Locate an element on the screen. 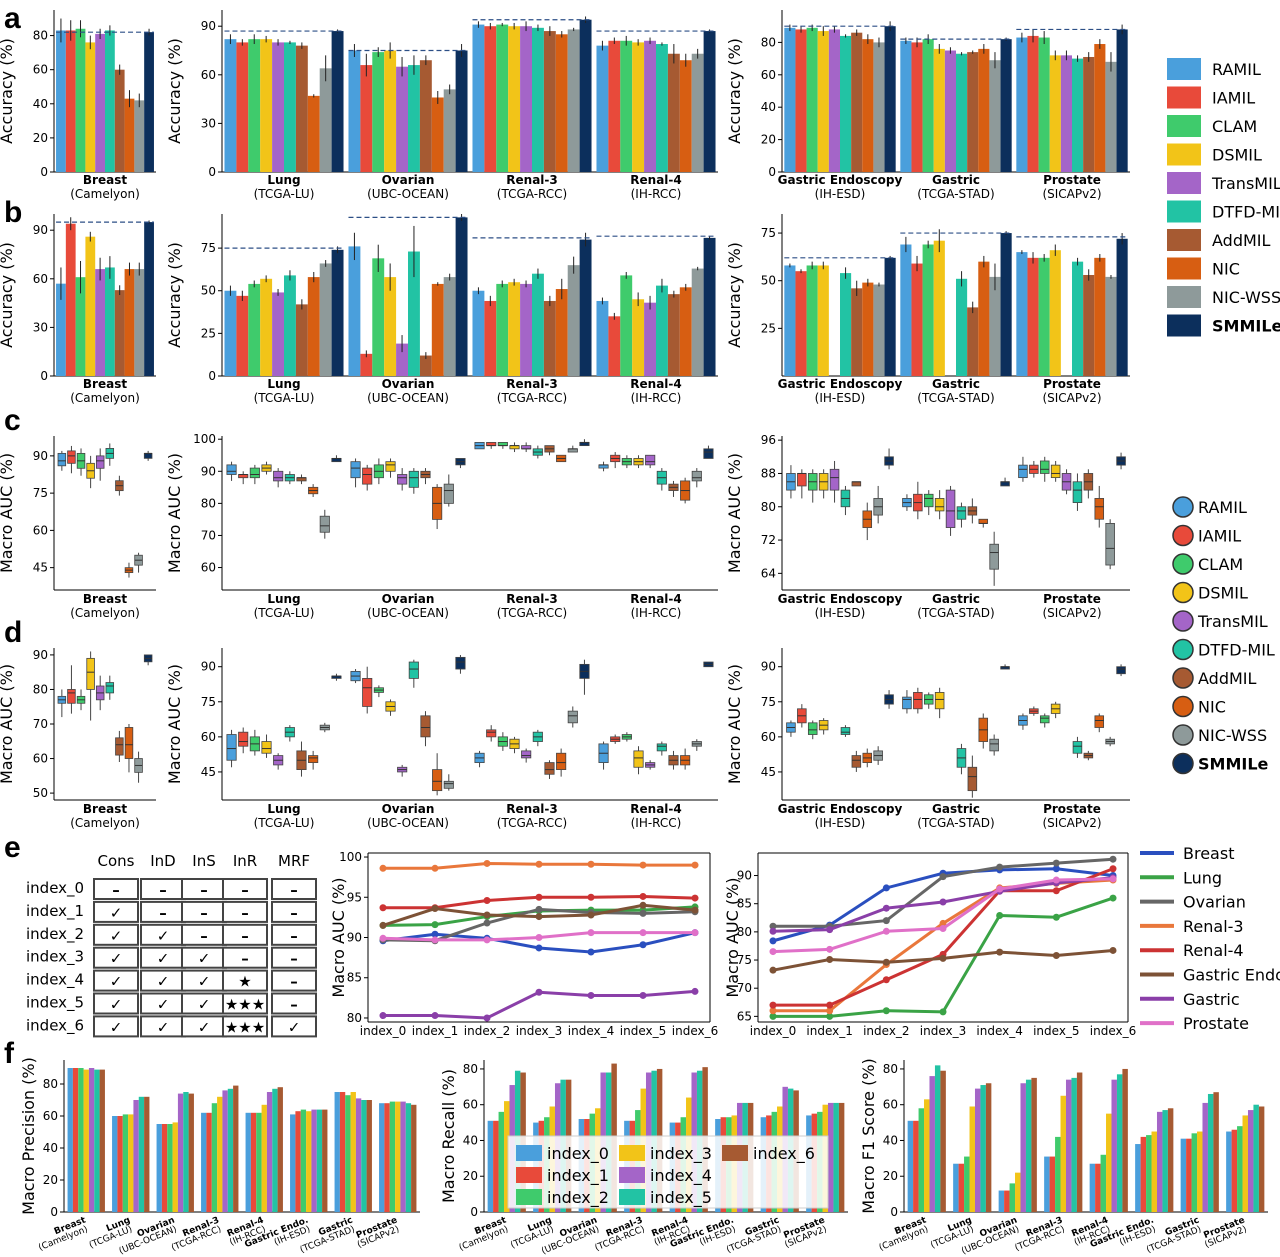  bar-CLAM is located at coordinates (502, 329).